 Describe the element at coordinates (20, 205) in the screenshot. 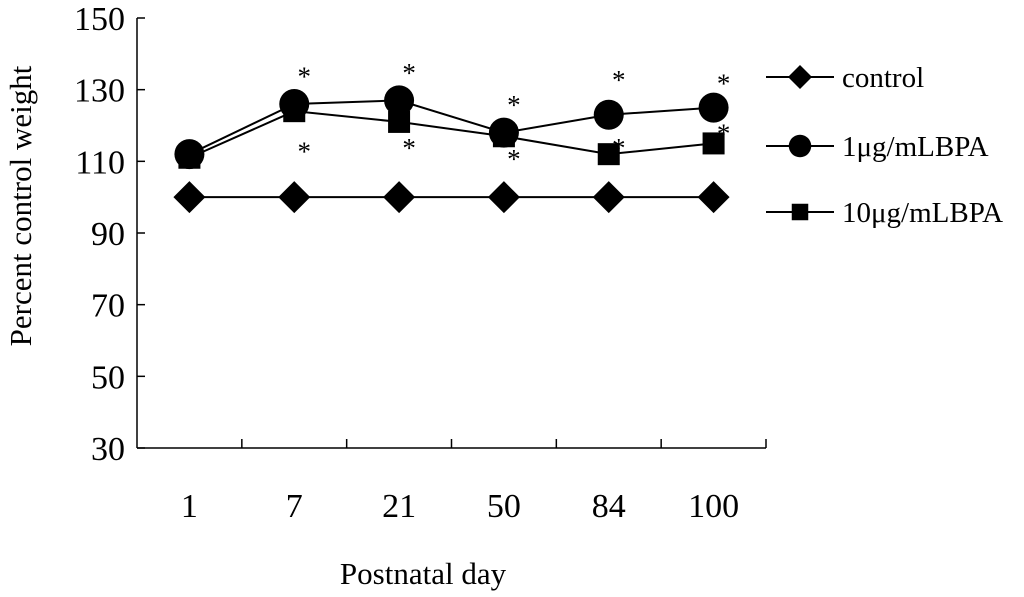

I see `y-axis-title: Percent control weight` at that location.